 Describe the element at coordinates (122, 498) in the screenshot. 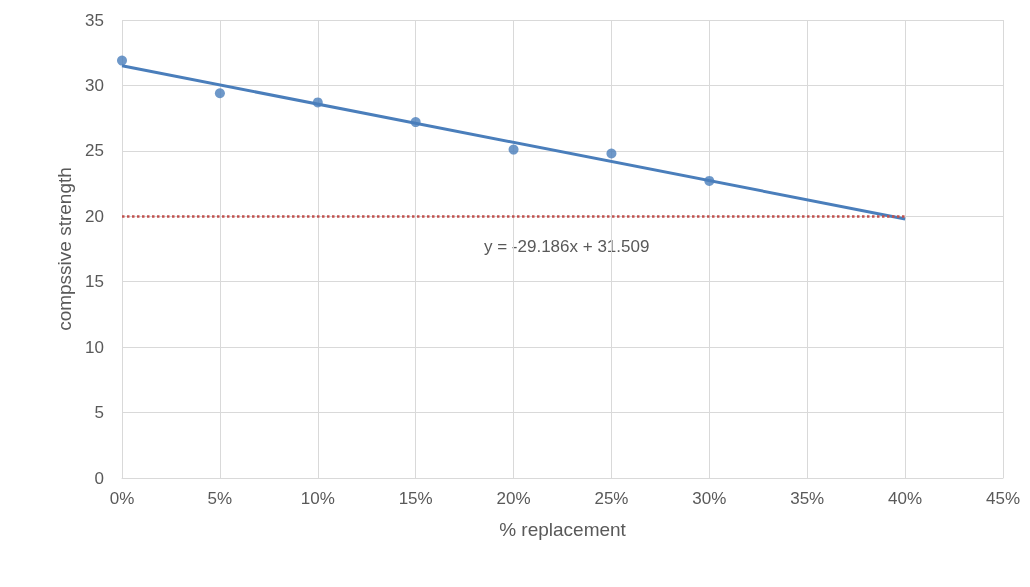

I see `x-tick-label: 0%` at that location.